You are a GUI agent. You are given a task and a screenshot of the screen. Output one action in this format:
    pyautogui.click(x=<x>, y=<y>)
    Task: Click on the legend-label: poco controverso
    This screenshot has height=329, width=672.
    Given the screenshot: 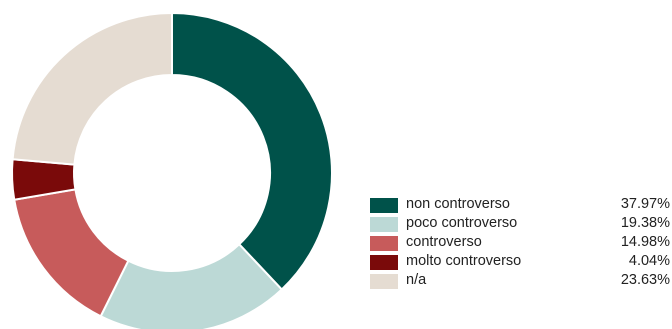 What is the action you would take?
    pyautogui.click(x=462, y=223)
    